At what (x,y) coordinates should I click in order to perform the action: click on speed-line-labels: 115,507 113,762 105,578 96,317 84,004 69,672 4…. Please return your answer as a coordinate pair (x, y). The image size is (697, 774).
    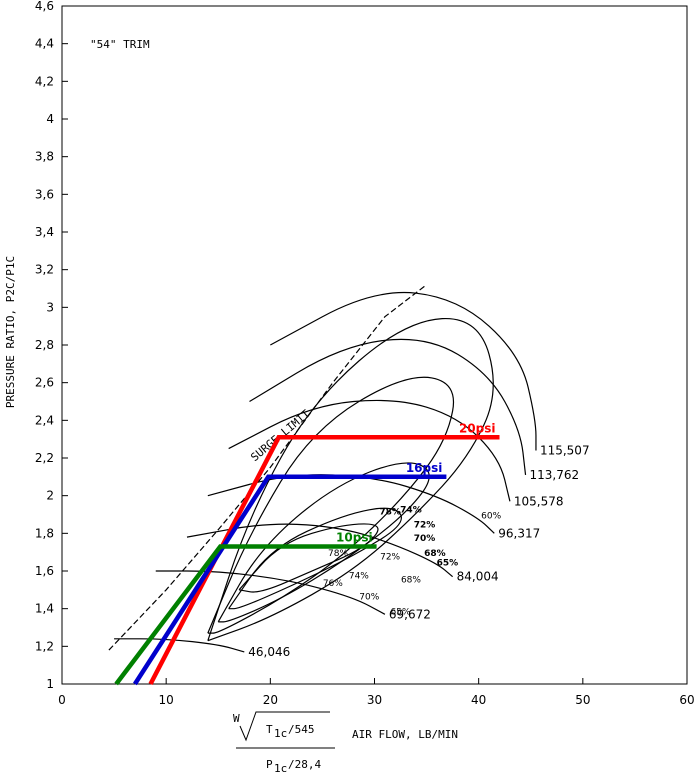
    Looking at the image, I should click on (418, 551).